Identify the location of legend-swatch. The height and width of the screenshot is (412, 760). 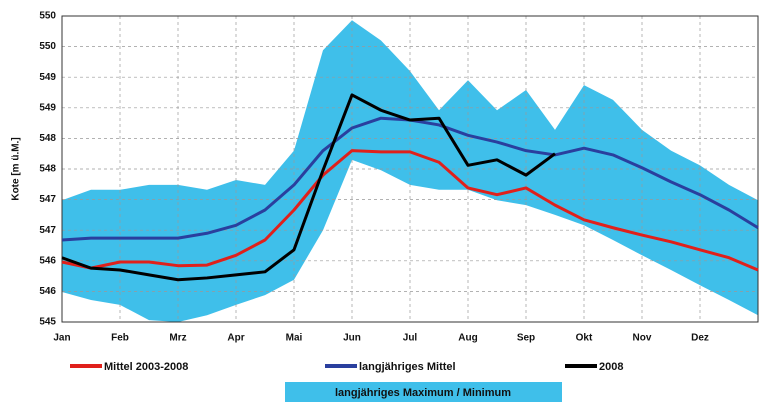
(423, 392).